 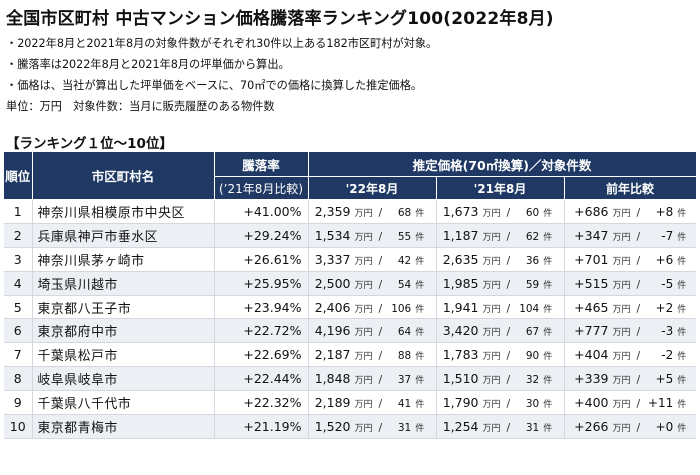 What do you see at coordinates (404, 356) in the screenshot?
I see `count-value: 88` at bounding box center [404, 356].